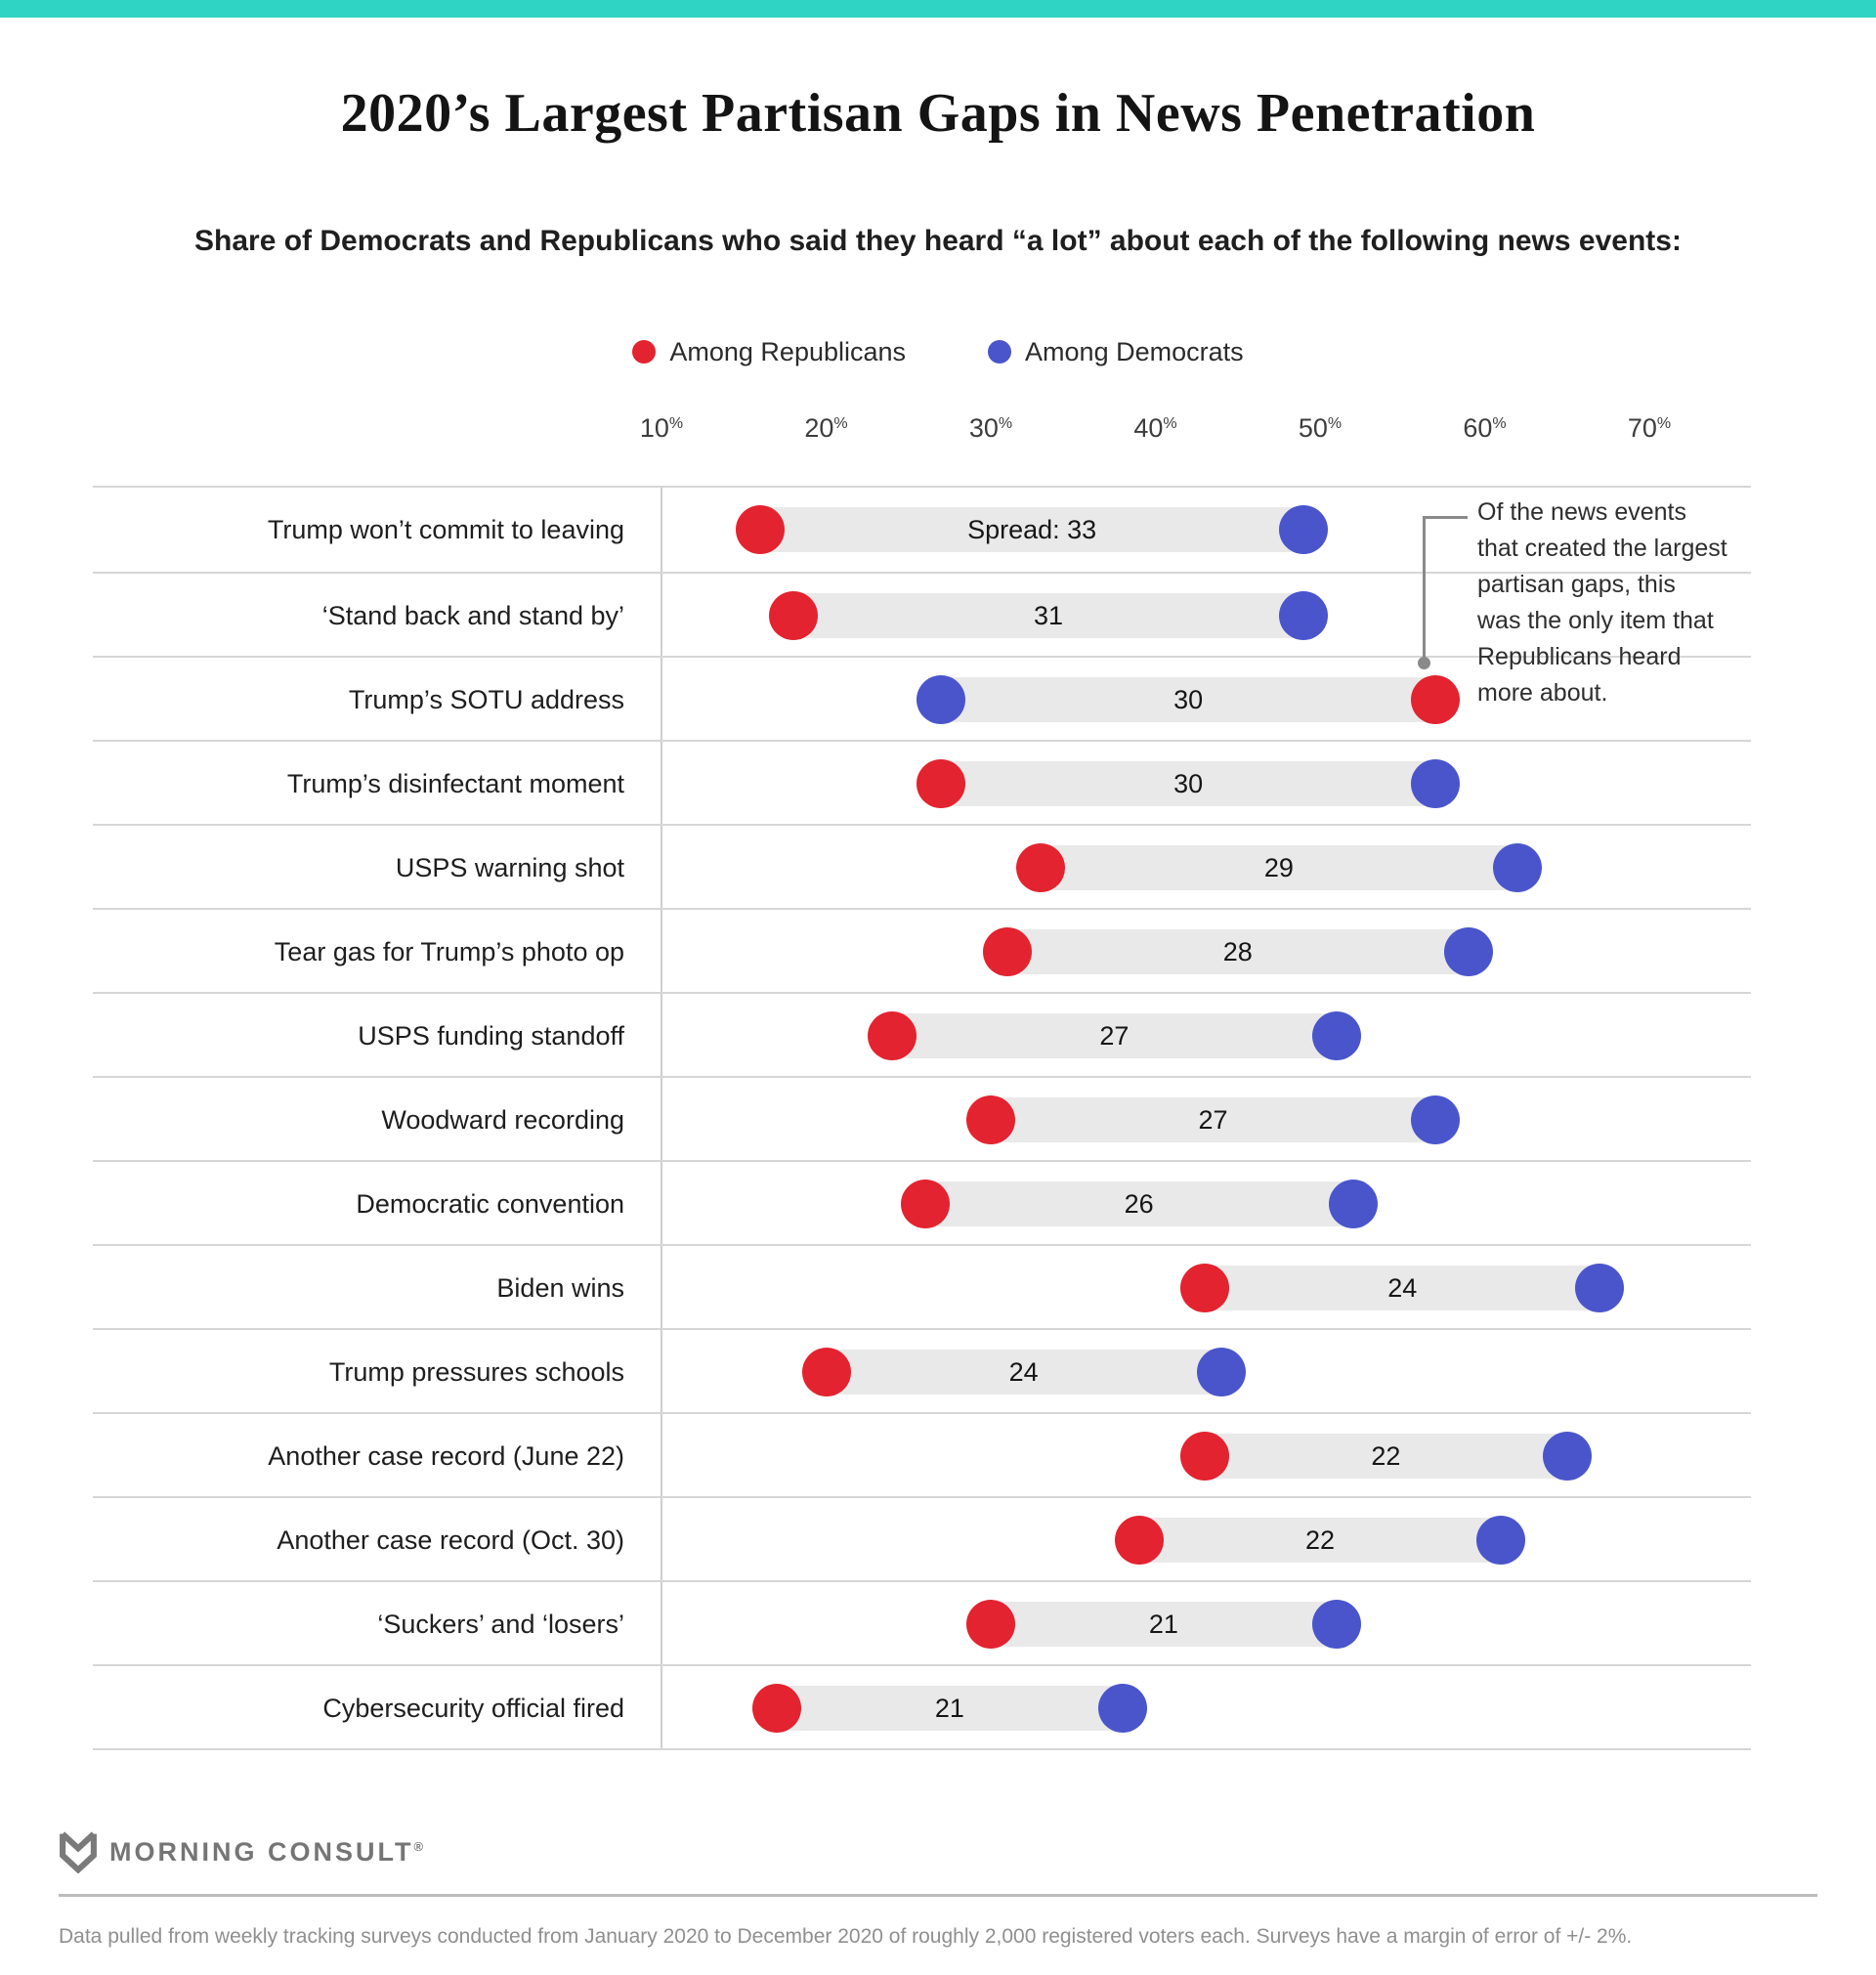 This screenshot has width=1876, height=1975. I want to click on chart-row: Cybersecurity official fired 21, so click(922, 1707).